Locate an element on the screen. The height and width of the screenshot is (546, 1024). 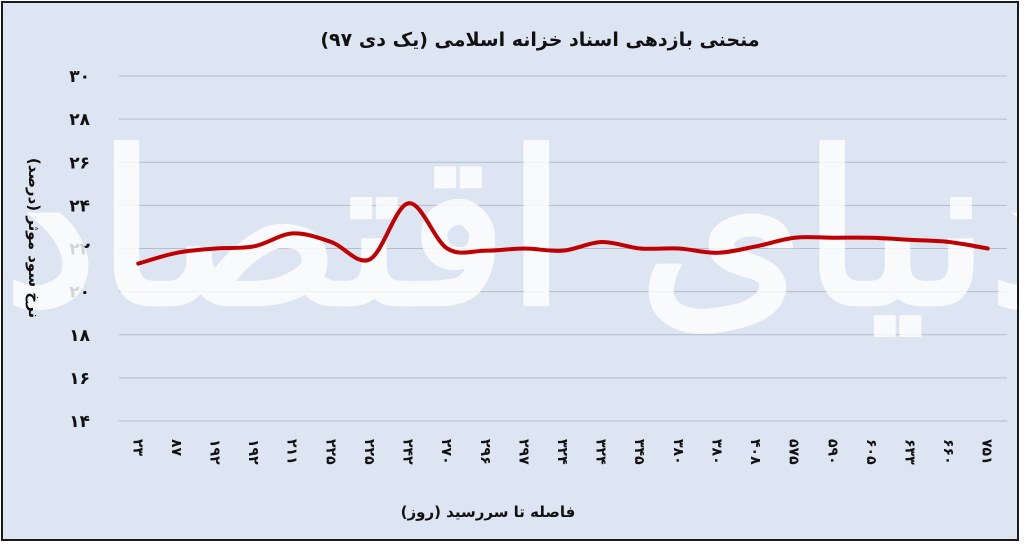
x-tick-label: ۲۹۷ is located at coordinates (523, 452).